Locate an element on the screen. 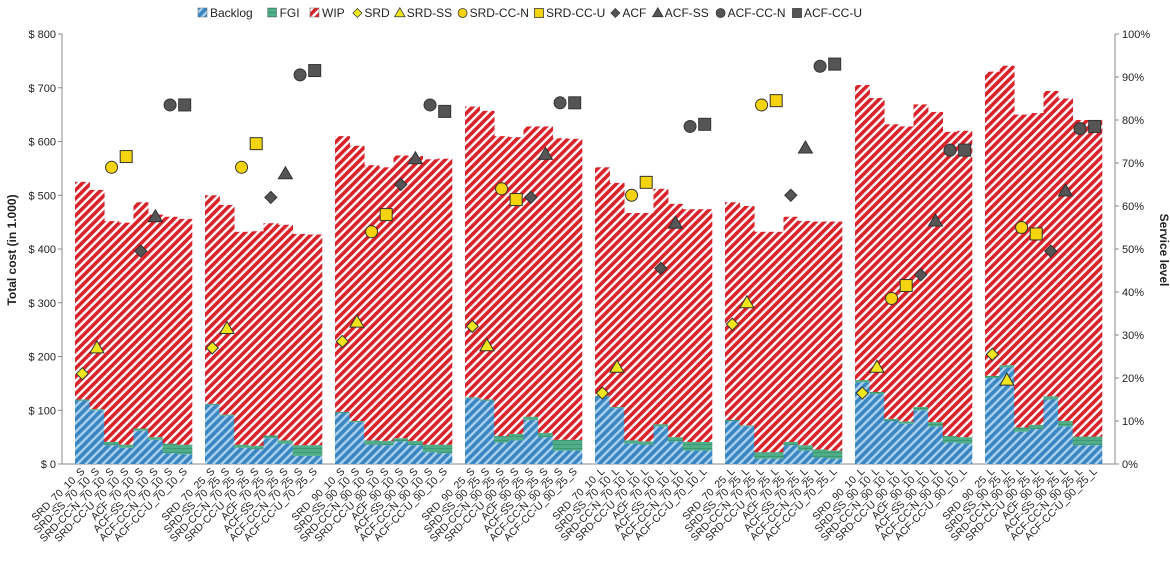 This screenshot has height=569, width=1170. legend-label: ACF-CC-N is located at coordinates (757, 13).